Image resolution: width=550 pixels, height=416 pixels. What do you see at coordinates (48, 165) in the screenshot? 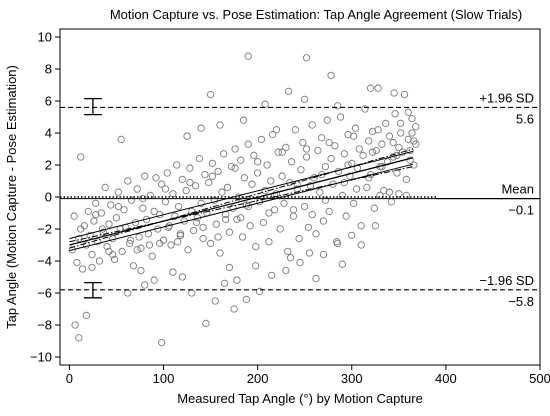
I see `y-tick-label: 2` at bounding box center [48, 165].